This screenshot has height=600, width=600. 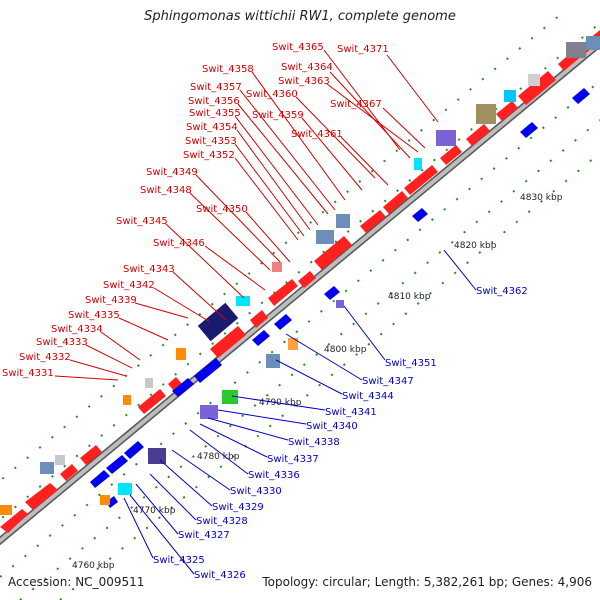 What do you see at coordinates (77, 329) in the screenshot?
I see `gene-label: Swit_4334` at bounding box center [77, 329].